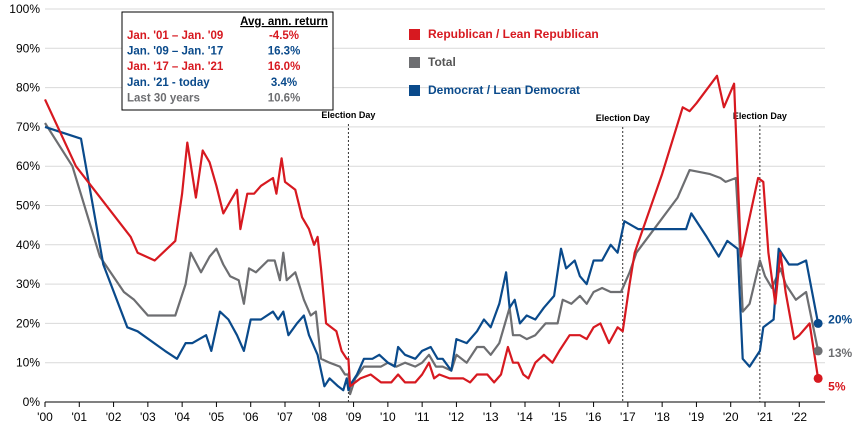 The image size is (857, 437). I want to click on y-tick-label: 20%, so click(28, 323).